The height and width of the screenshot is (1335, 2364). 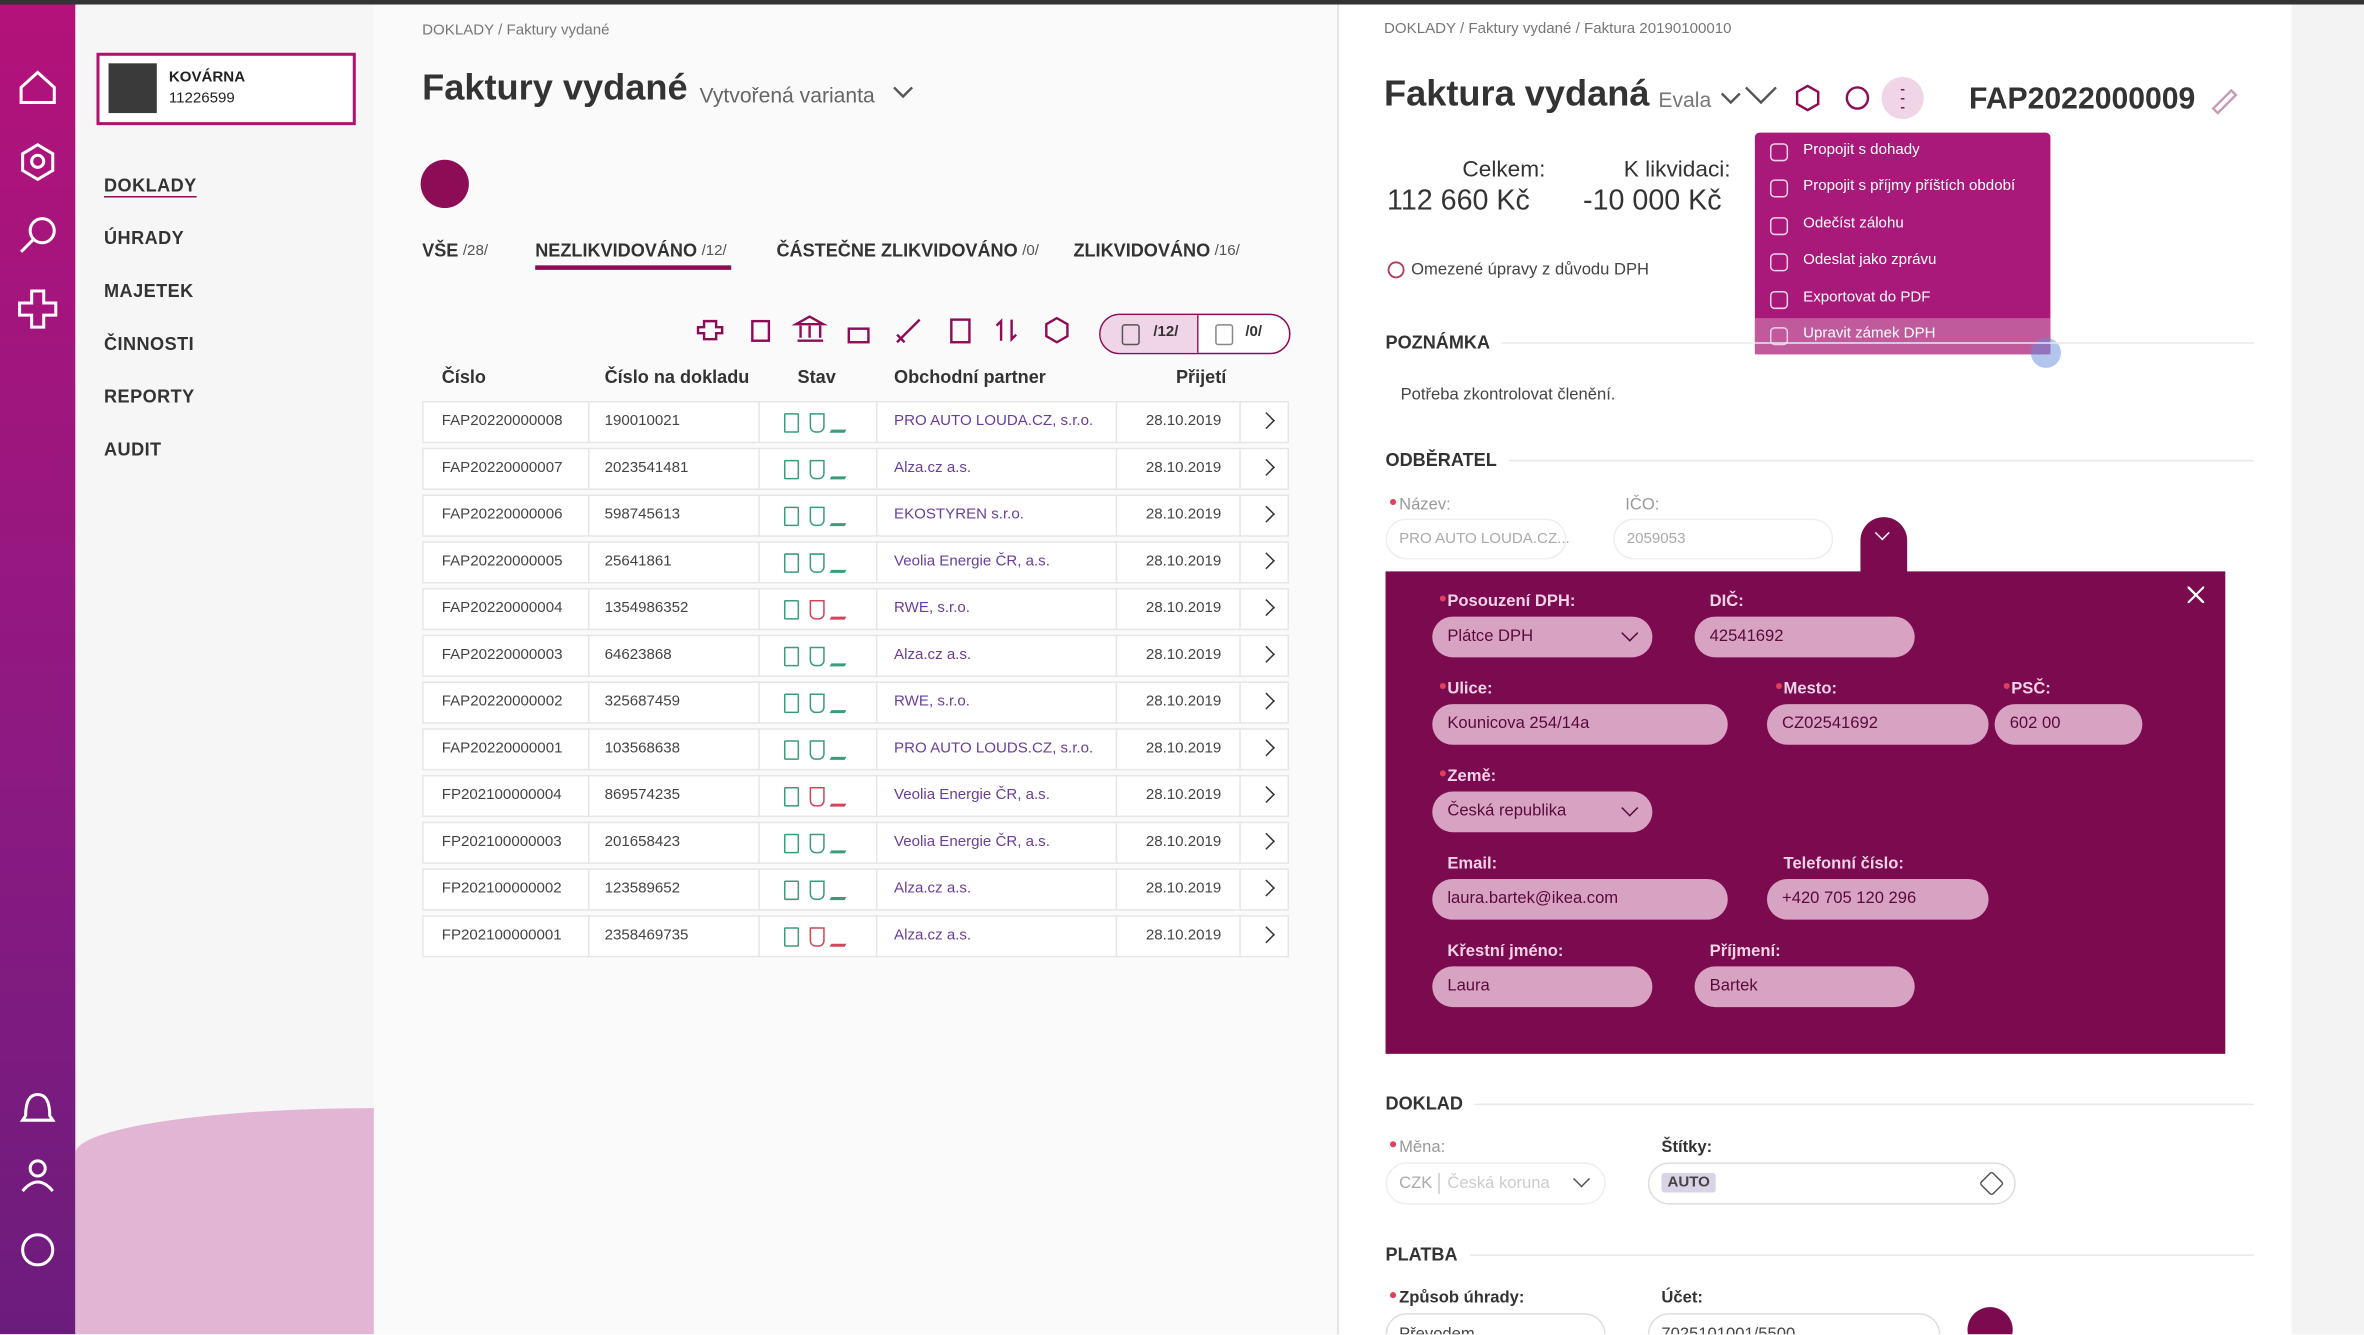 What do you see at coordinates (1857, 98) in the screenshot?
I see `history-icon` at bounding box center [1857, 98].